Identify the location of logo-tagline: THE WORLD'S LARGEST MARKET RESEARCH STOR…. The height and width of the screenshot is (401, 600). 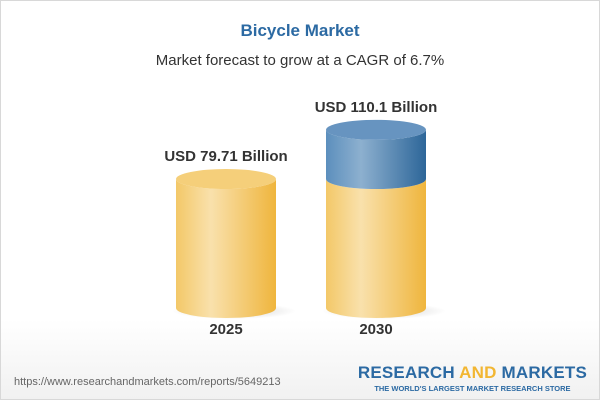
(472, 388).